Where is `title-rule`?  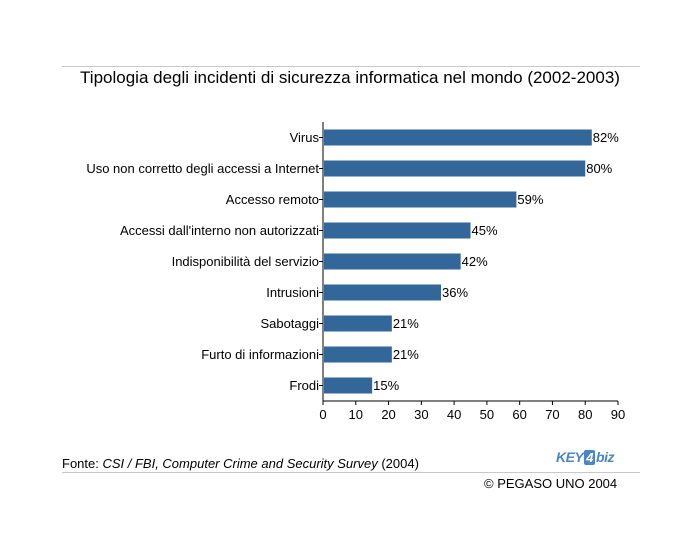 title-rule is located at coordinates (351, 66).